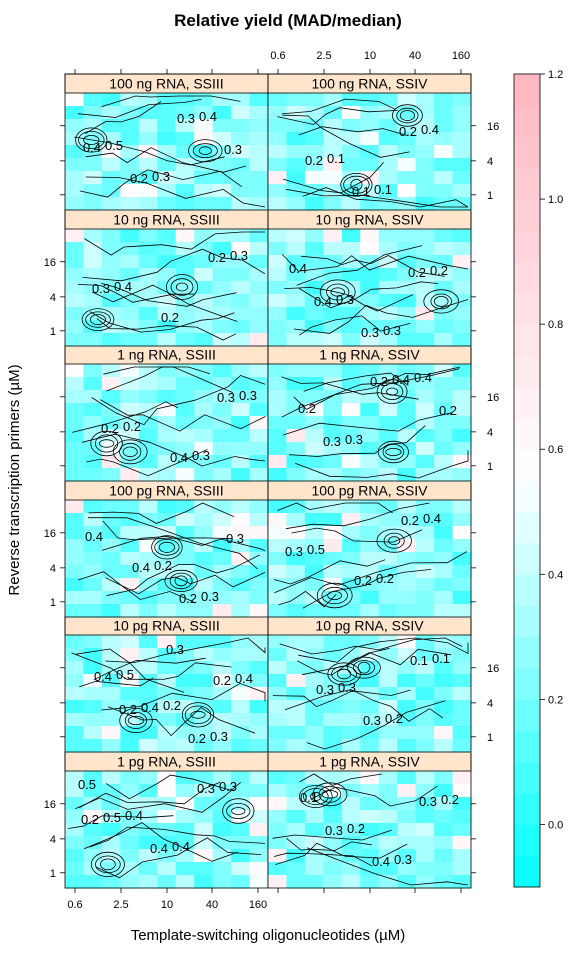 The width and height of the screenshot is (576, 960). Describe the element at coordinates (14, 479) in the screenshot. I see `y-axis-label: Reverse transcription primers (µM)` at that location.